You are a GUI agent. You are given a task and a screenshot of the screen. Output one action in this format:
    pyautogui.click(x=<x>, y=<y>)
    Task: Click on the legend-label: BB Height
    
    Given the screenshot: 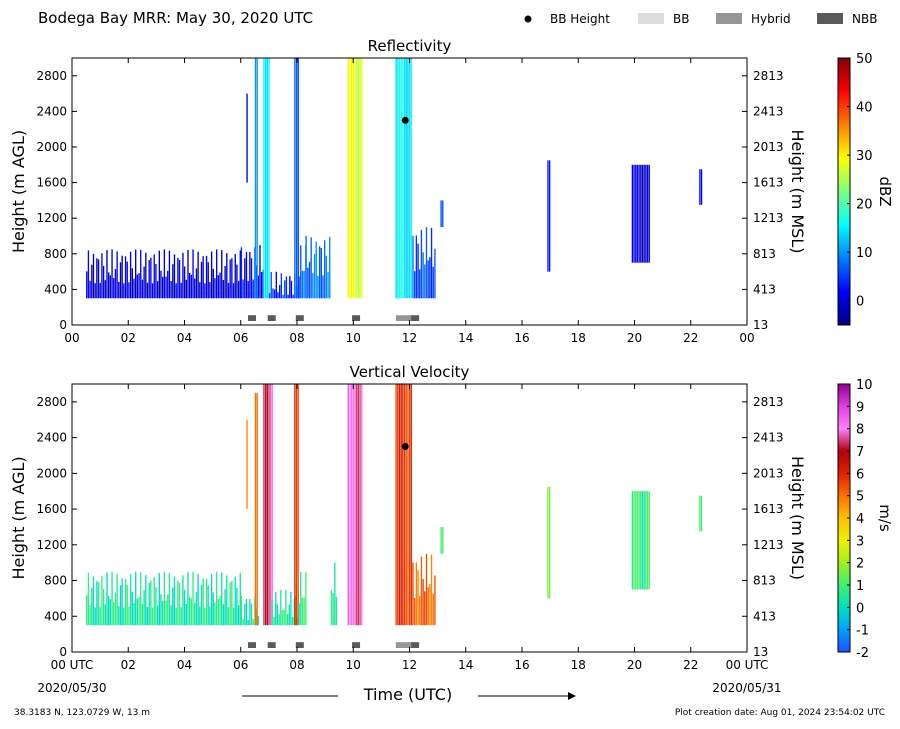 What is the action you would take?
    pyautogui.click(x=580, y=19)
    